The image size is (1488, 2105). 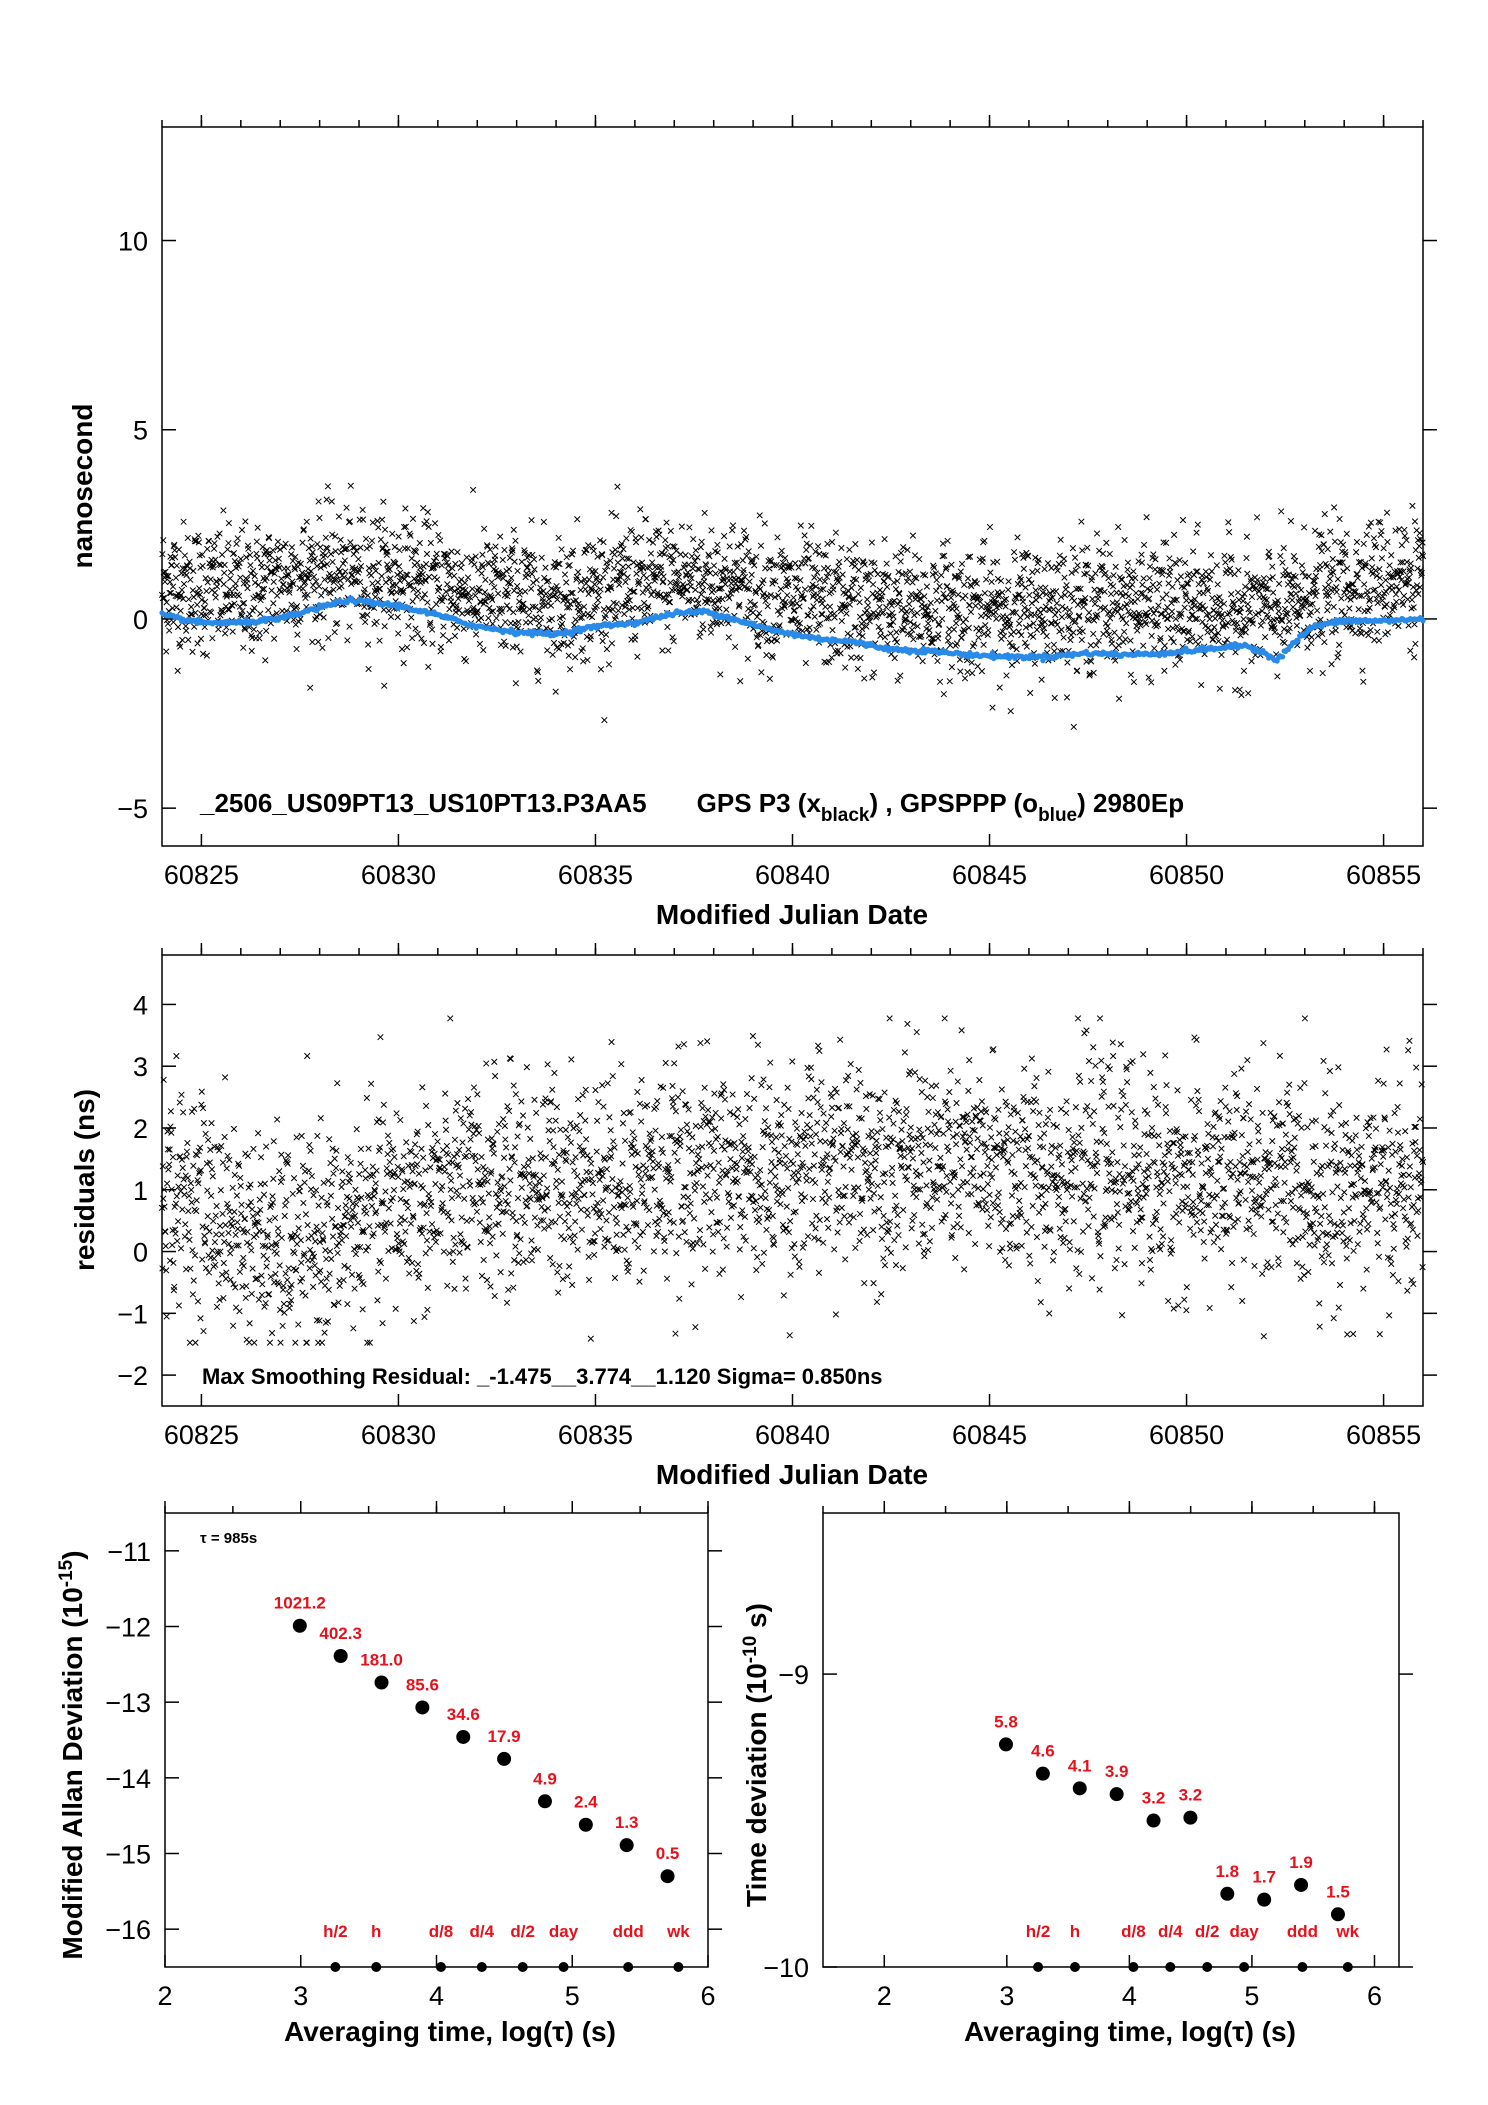 I want to click on y-tick-label: 10, so click(x=133, y=242).